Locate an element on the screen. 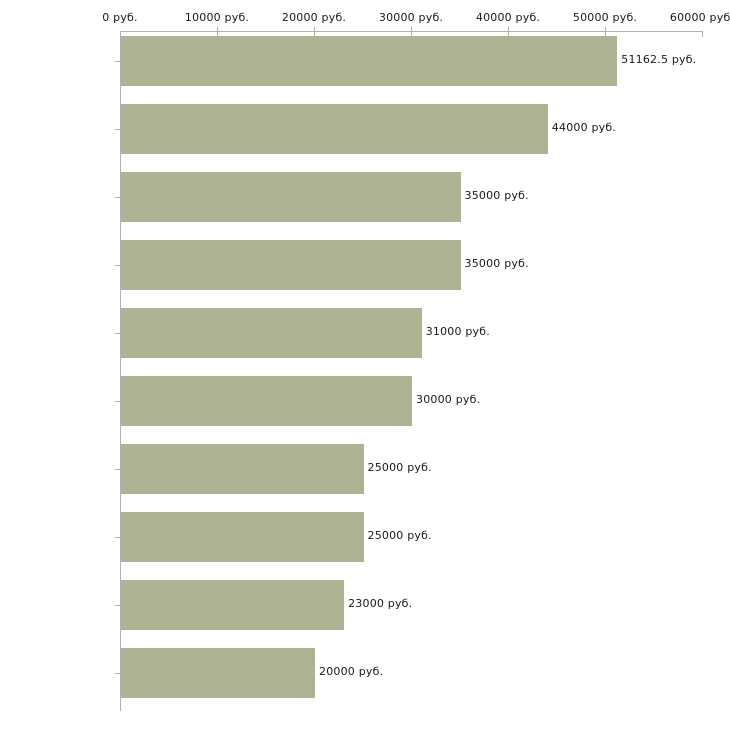 The width and height of the screenshot is (730, 730). x-axis-tick-label: 40000 руб. is located at coordinates (508, 17).